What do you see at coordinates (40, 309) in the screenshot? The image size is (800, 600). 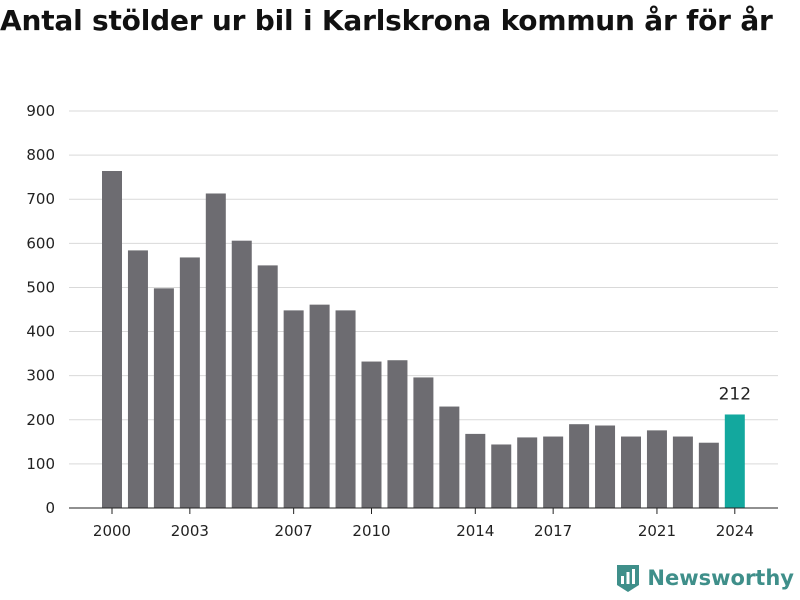 I see `y-axis-ticks: 0 100 200 300 400 500 600 700 800 900` at bounding box center [40, 309].